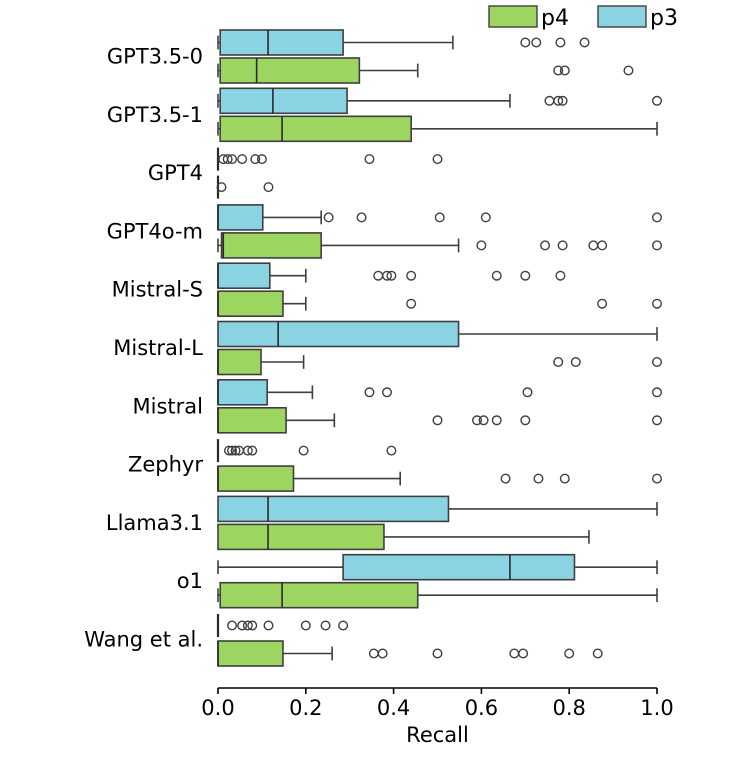  What do you see at coordinates (175, 173) in the screenshot?
I see `y-axis-label-gpt4: GPT4` at bounding box center [175, 173].